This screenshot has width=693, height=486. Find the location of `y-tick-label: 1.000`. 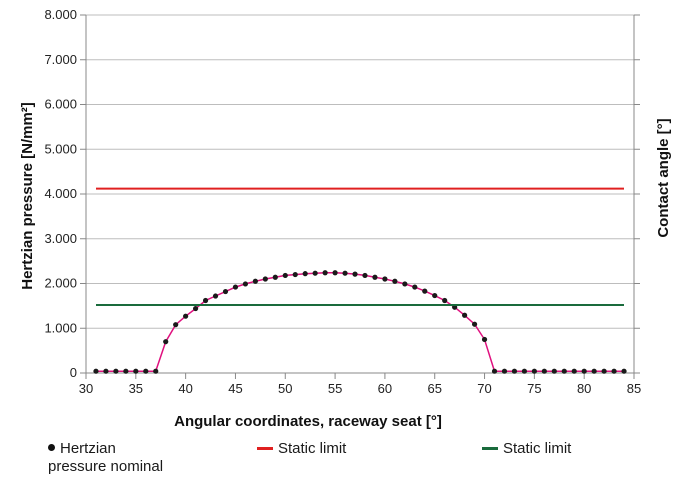

y-tick-label: 1.000 is located at coordinates (60, 327).